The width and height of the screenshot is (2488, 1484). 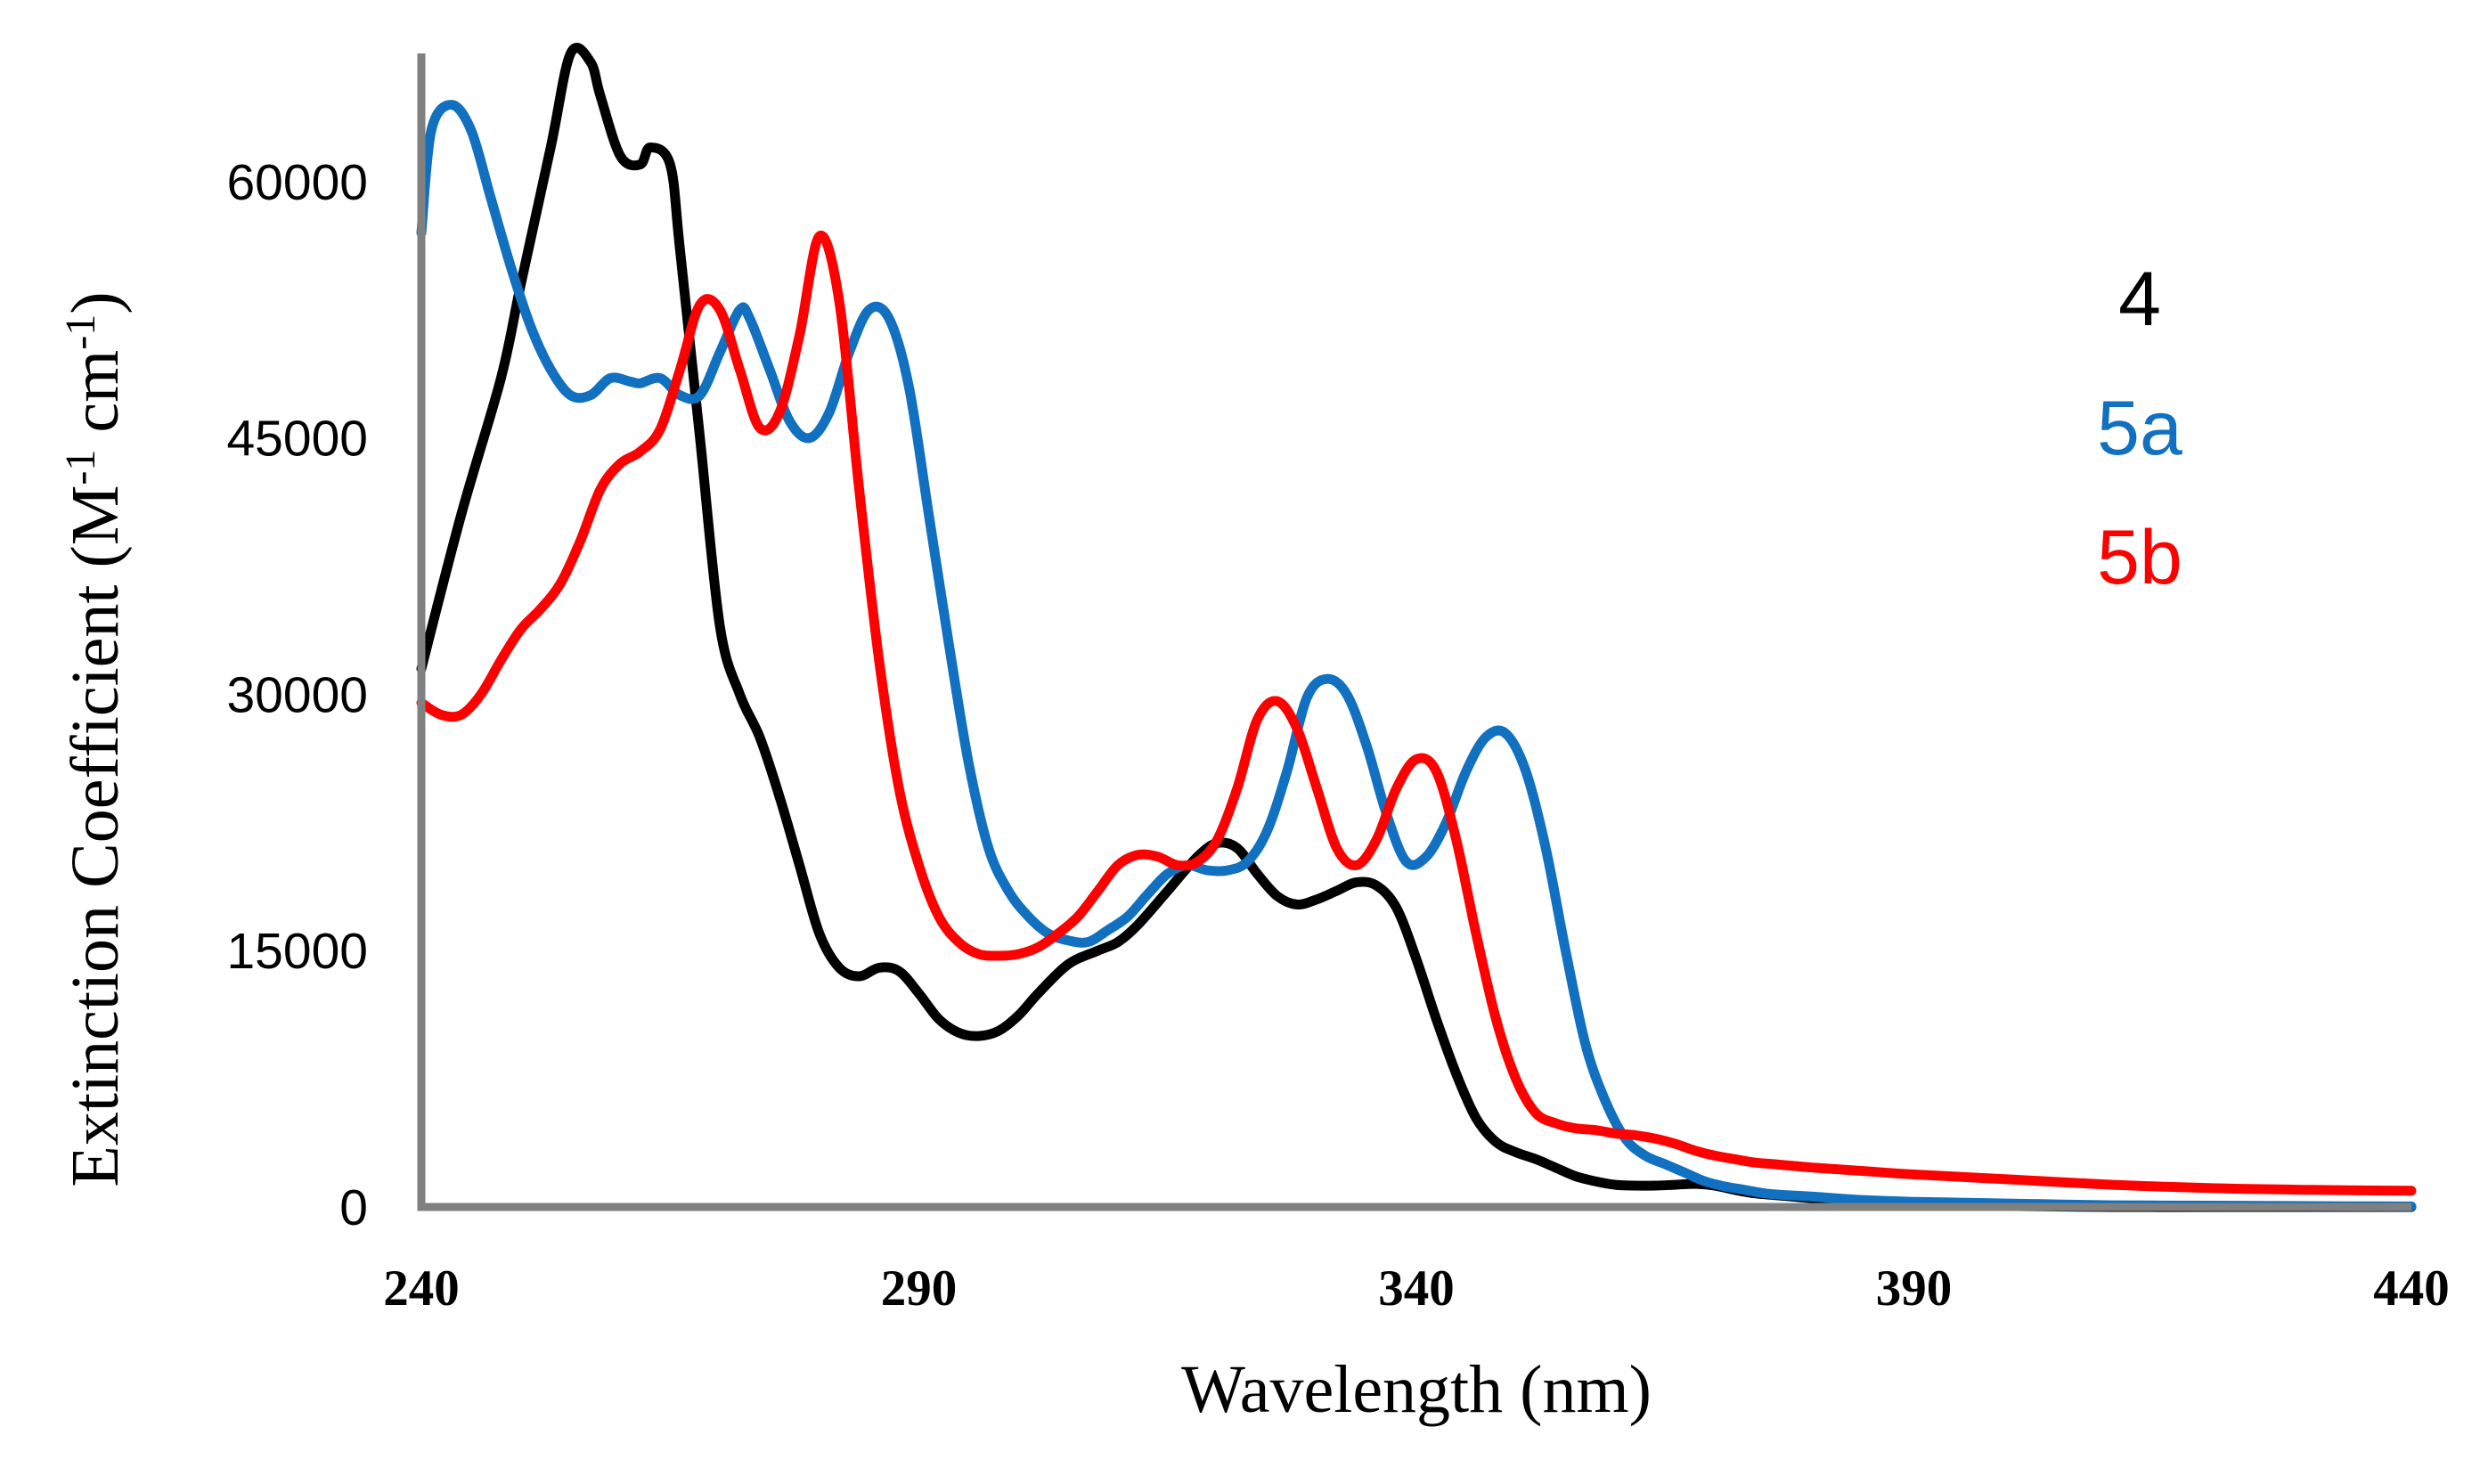 I want to click on legend-entry-5b: 5b, so click(x=2139, y=558).